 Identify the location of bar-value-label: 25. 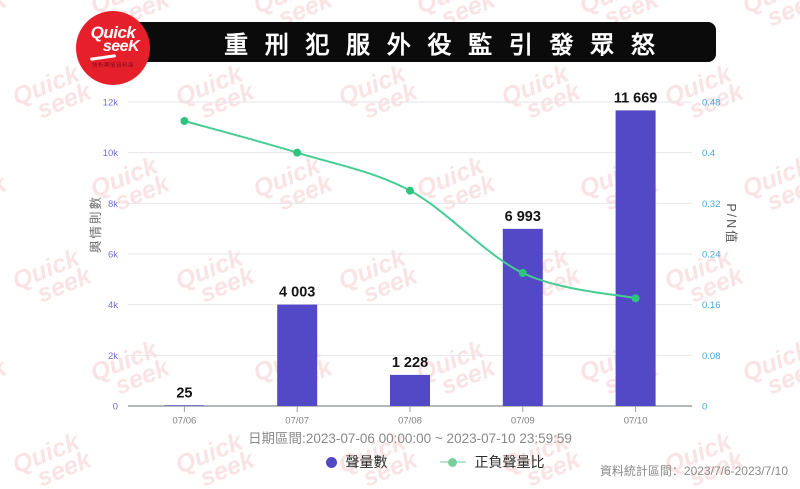
(184, 393).